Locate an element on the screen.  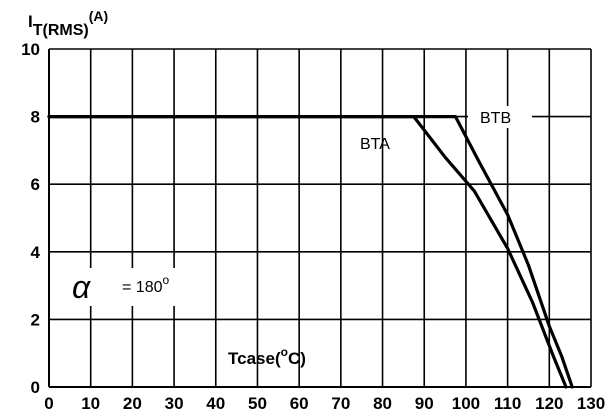
x-tick-label-30: 30 is located at coordinates (174, 403).